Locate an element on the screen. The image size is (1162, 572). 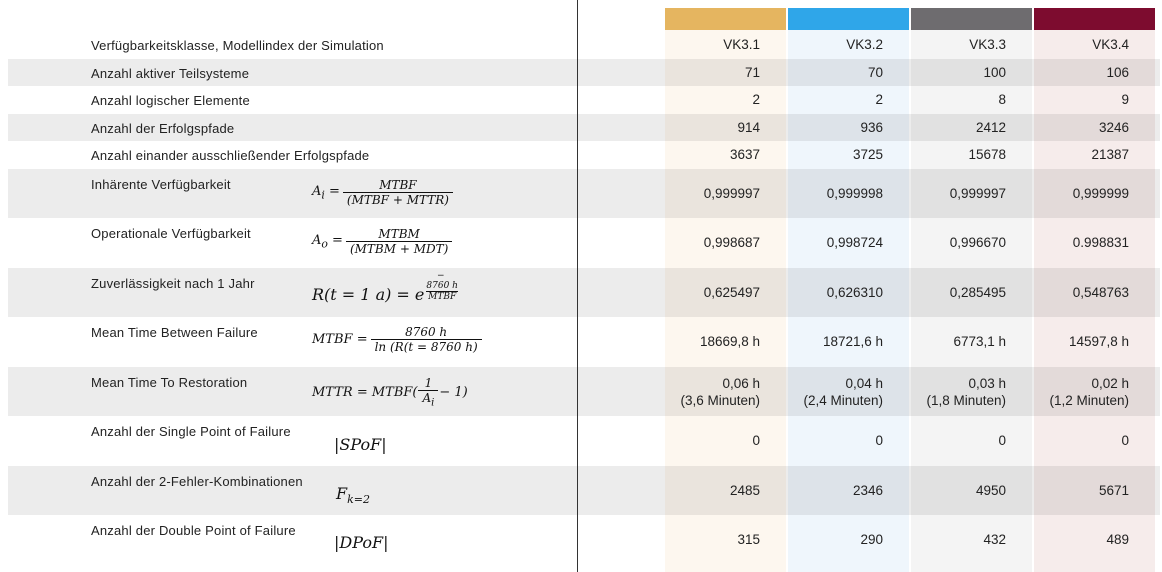
row-label: Operationale Verfügbarkeit is located at coordinates (171, 233).